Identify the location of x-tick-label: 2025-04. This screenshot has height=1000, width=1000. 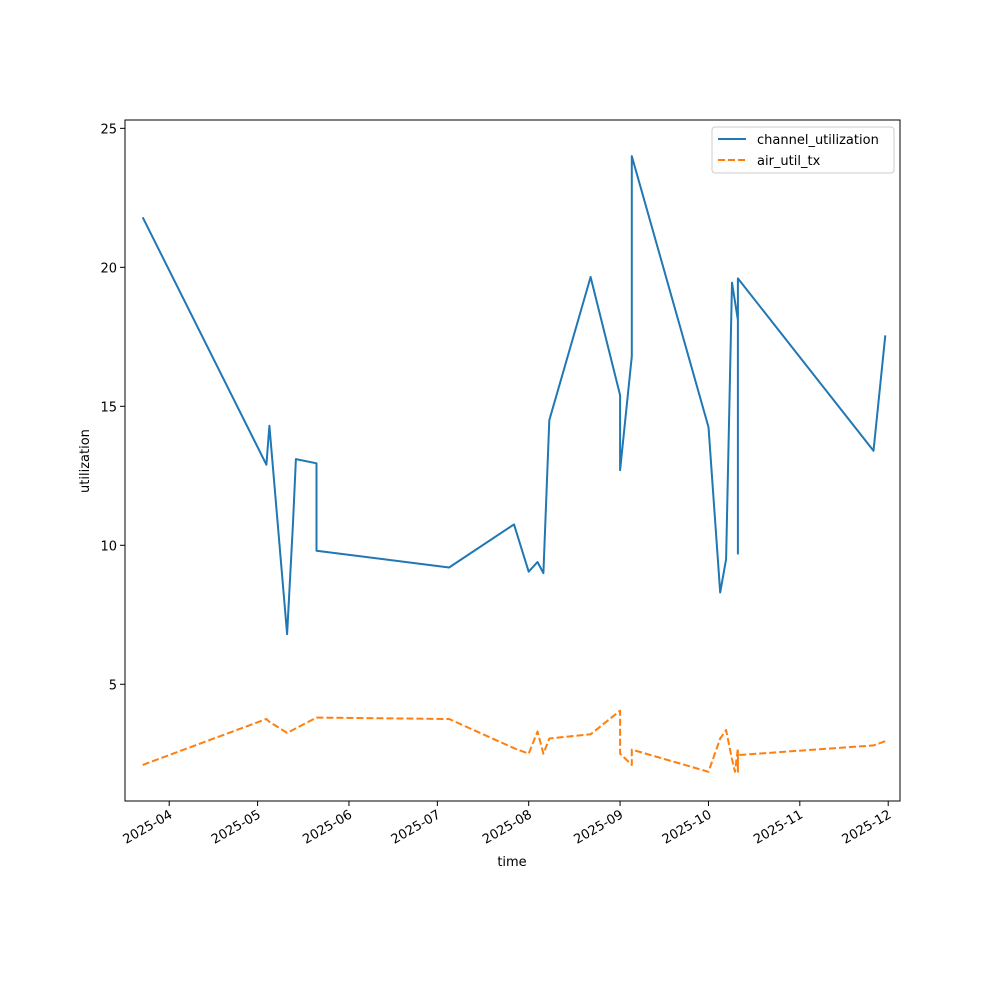
(148, 827).